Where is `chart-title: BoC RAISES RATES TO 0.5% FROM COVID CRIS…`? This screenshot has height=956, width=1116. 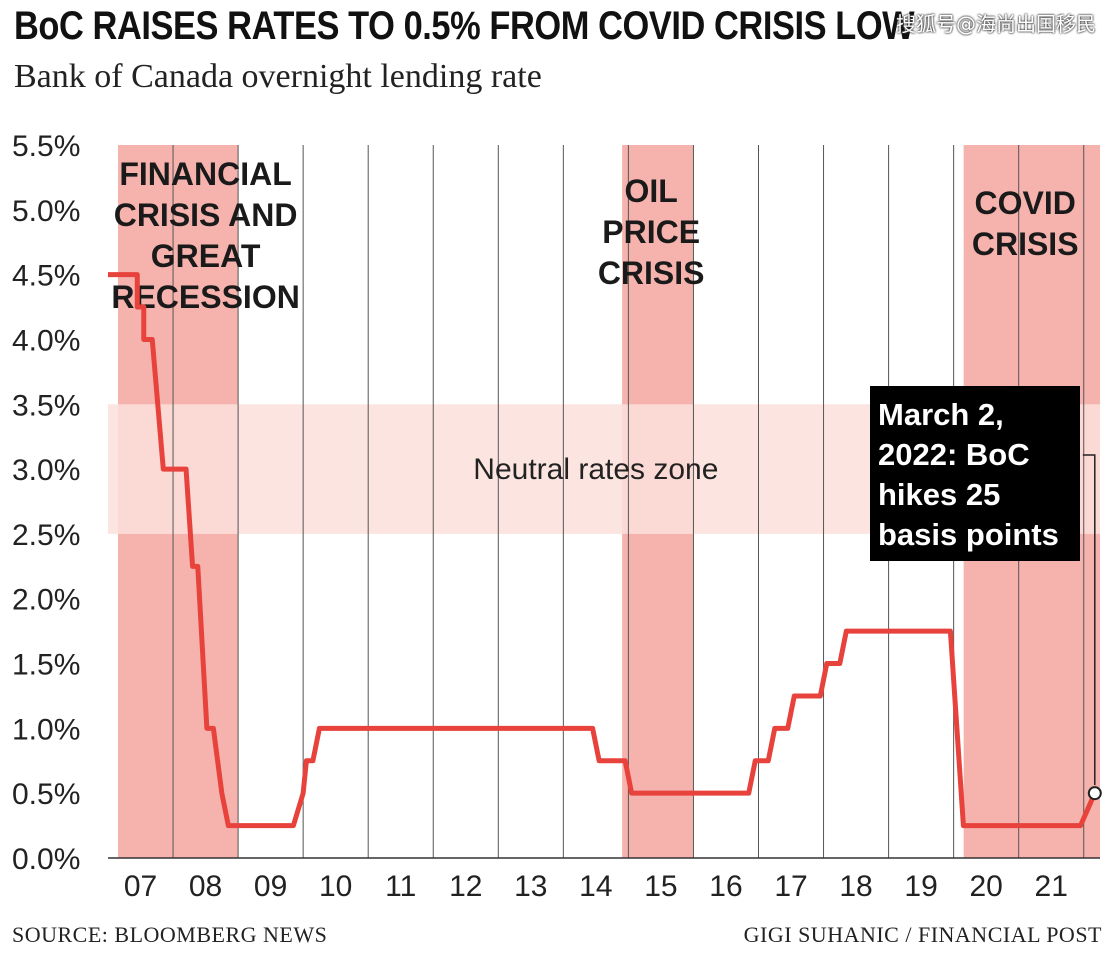
chart-title: BoC RAISES RATES TO 0.5% FROM COVID CRIS… is located at coordinates (464, 26).